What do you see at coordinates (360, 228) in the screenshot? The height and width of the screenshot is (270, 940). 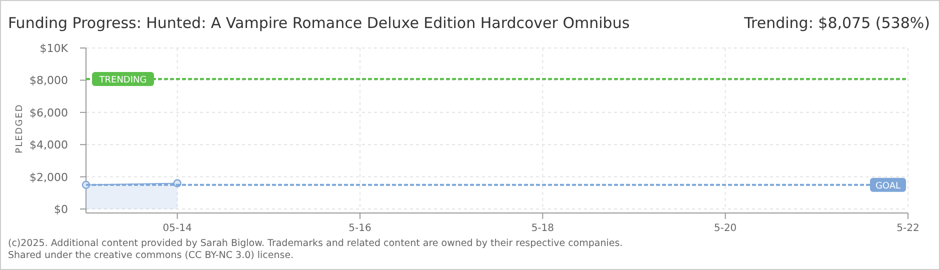 I see `x-tick-label: 5-16` at bounding box center [360, 228].